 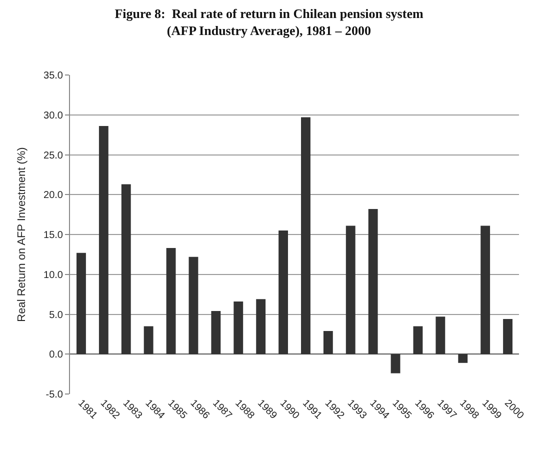 I want to click on y-tick-label: 15.0, so click(x=54, y=235).